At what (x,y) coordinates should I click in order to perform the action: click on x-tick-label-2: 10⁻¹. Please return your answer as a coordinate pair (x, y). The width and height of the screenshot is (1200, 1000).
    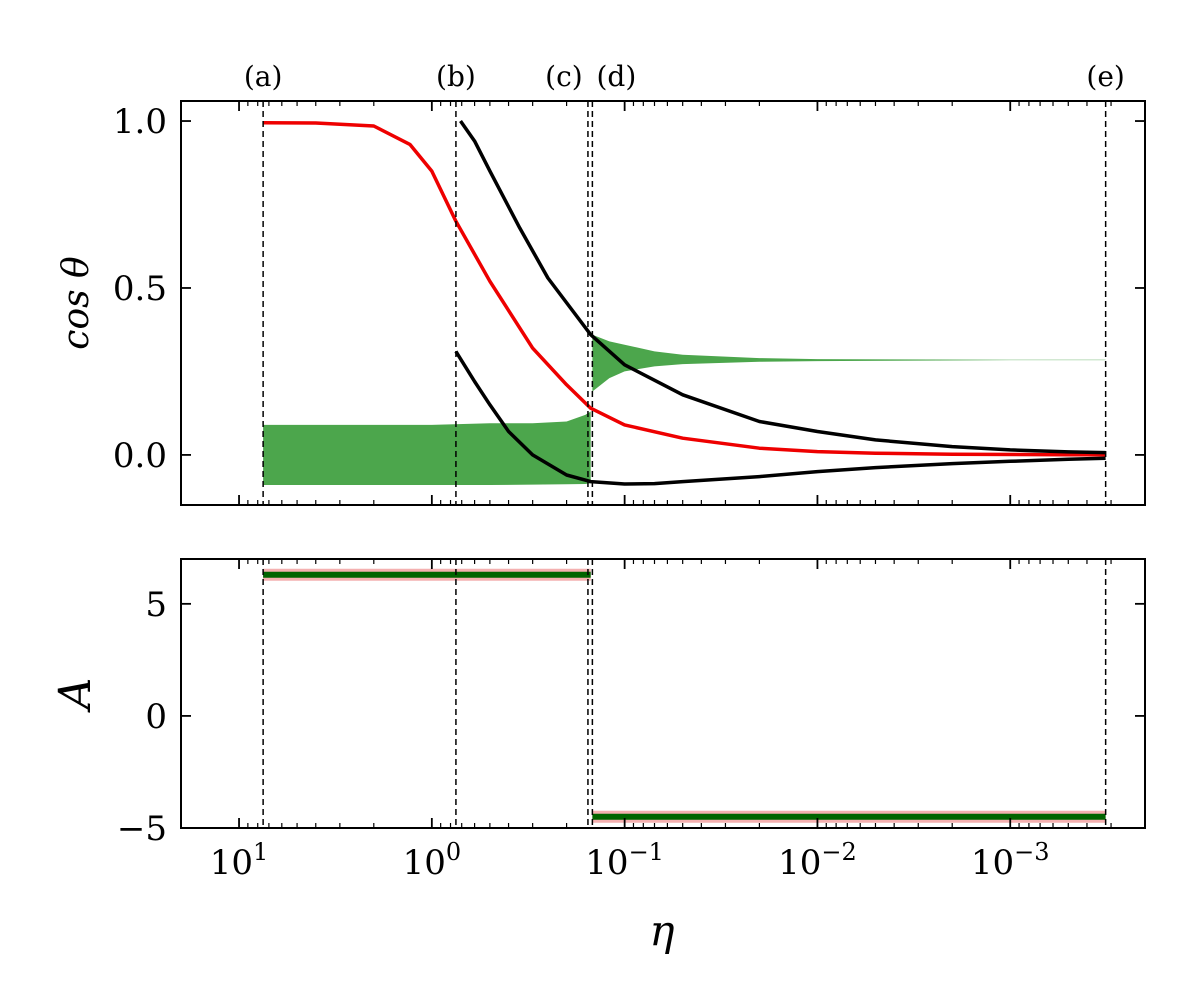
    Looking at the image, I should click on (624, 860).